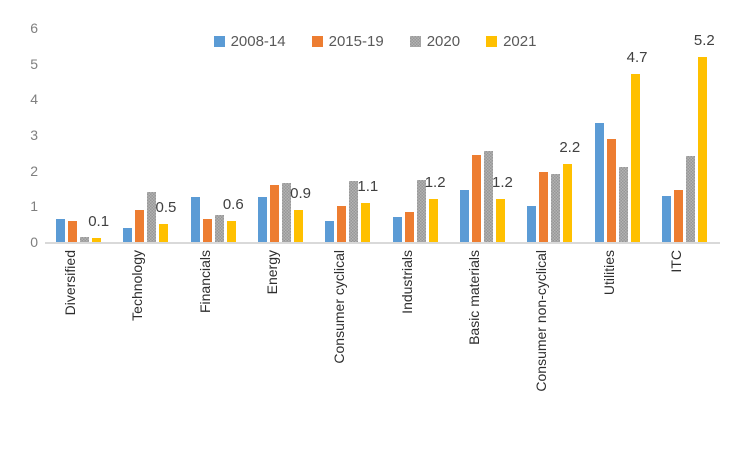 This screenshot has height=450, width=750. What do you see at coordinates (702, 149) in the screenshot?
I see `bar-2021-itc` at bounding box center [702, 149].